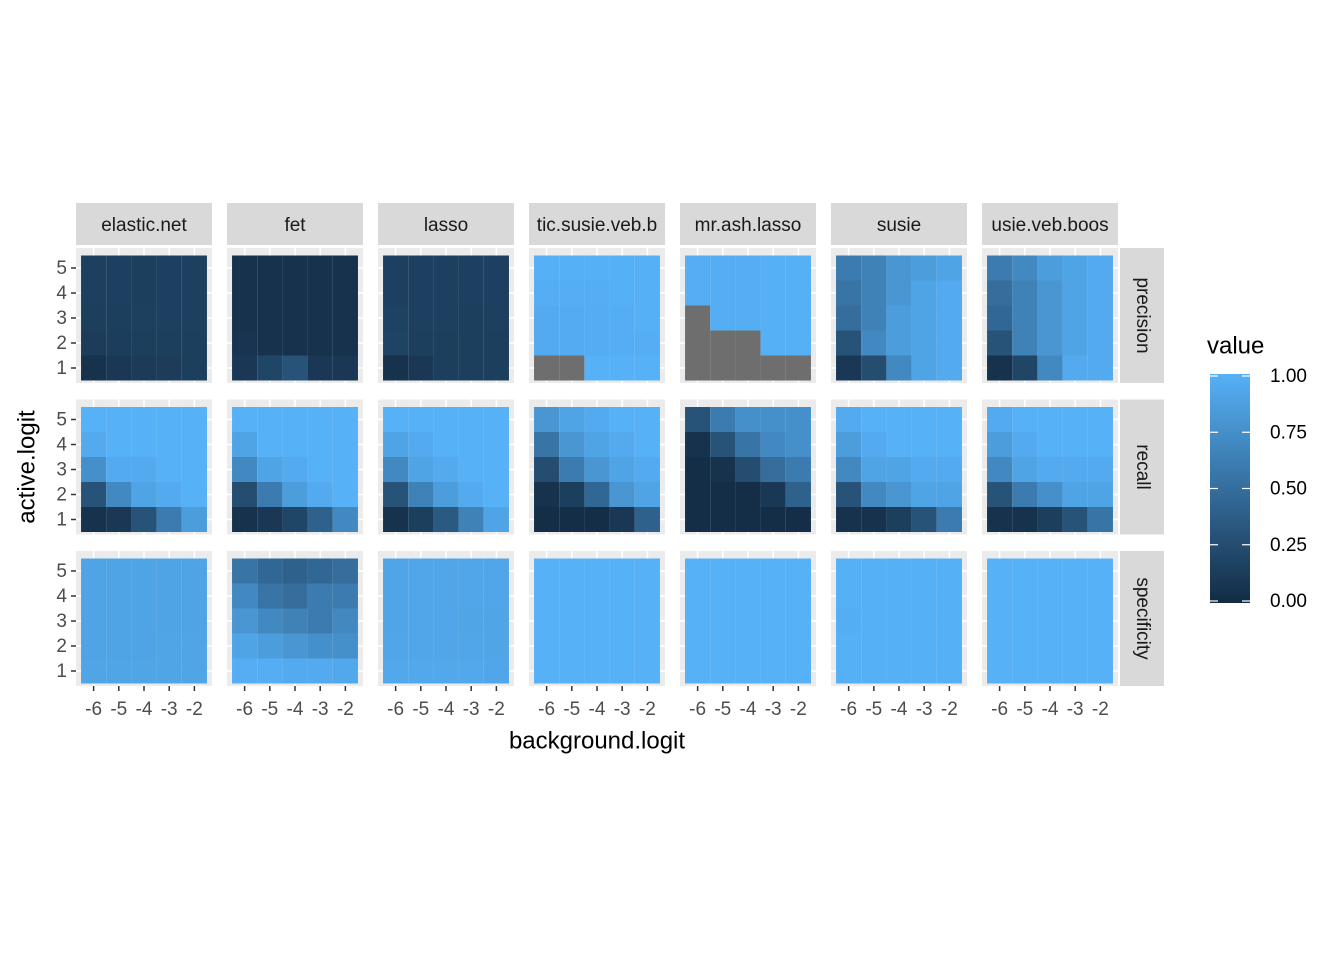 The image size is (1344, 960). Describe the element at coordinates (61, 621) in the screenshot. I see `y-tick-label: 3` at that location.